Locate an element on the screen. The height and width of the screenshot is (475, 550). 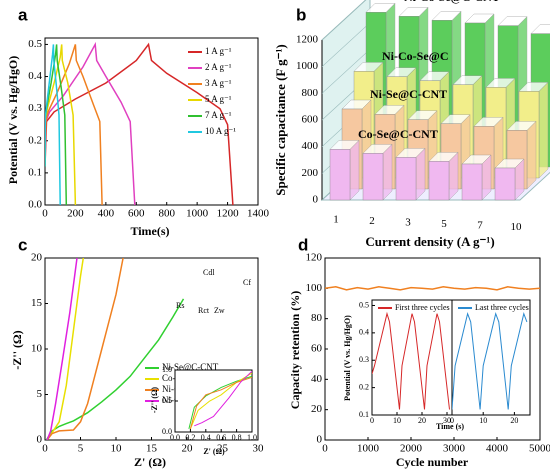
legend-label: 2 A g⁻¹ is located at coordinates (218, 67).